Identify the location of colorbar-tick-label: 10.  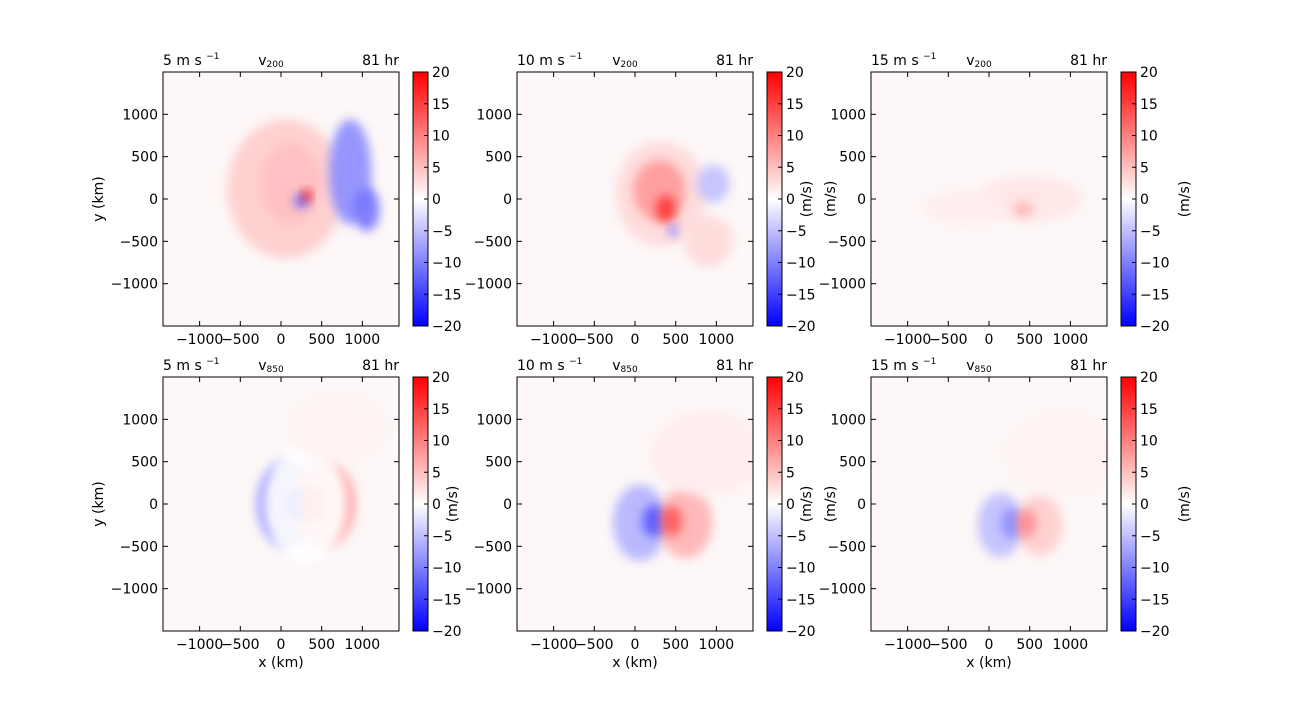
(441, 137).